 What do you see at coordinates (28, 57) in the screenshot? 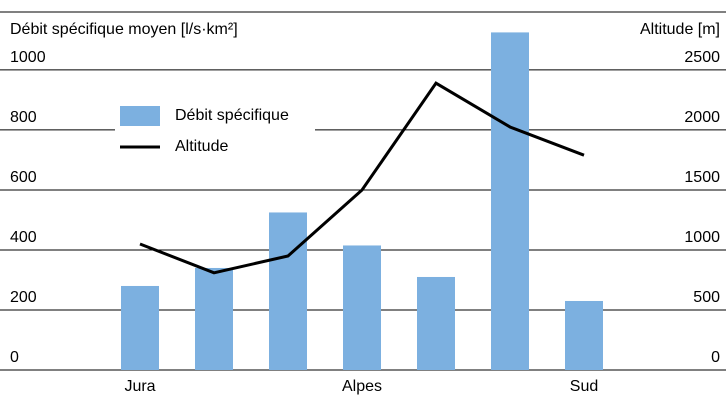
I see `y-tick-label: 1000` at bounding box center [28, 57].